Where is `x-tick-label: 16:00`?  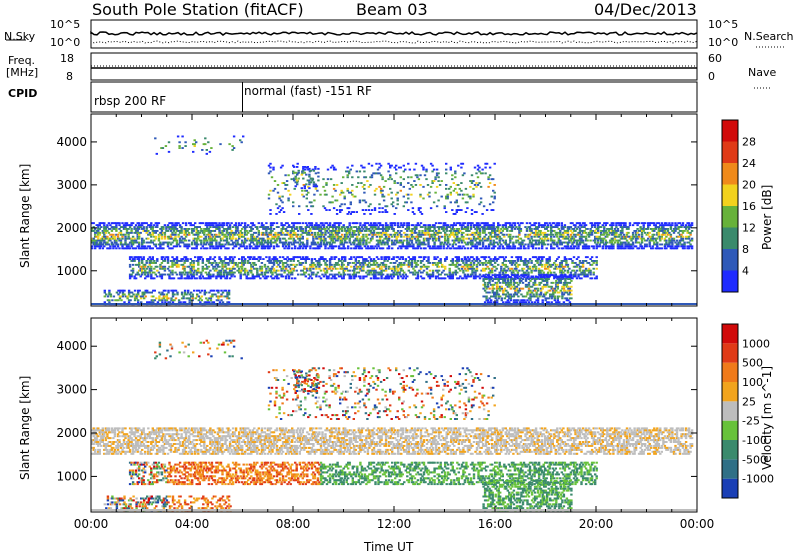
x-tick-label: 16:00 is located at coordinates (495, 524).